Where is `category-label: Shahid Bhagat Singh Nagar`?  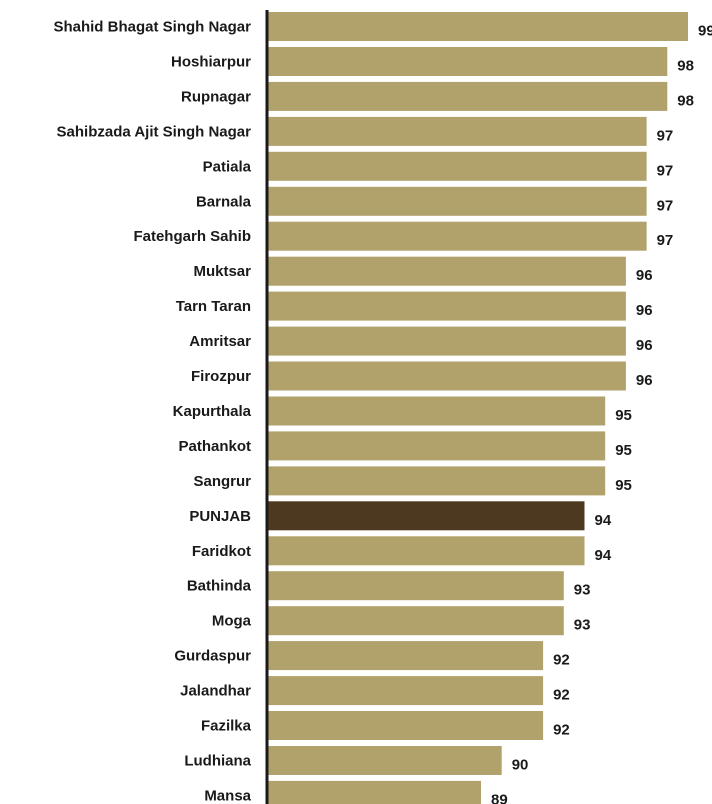
category-label: Shahid Bhagat Singh Nagar is located at coordinates (152, 27).